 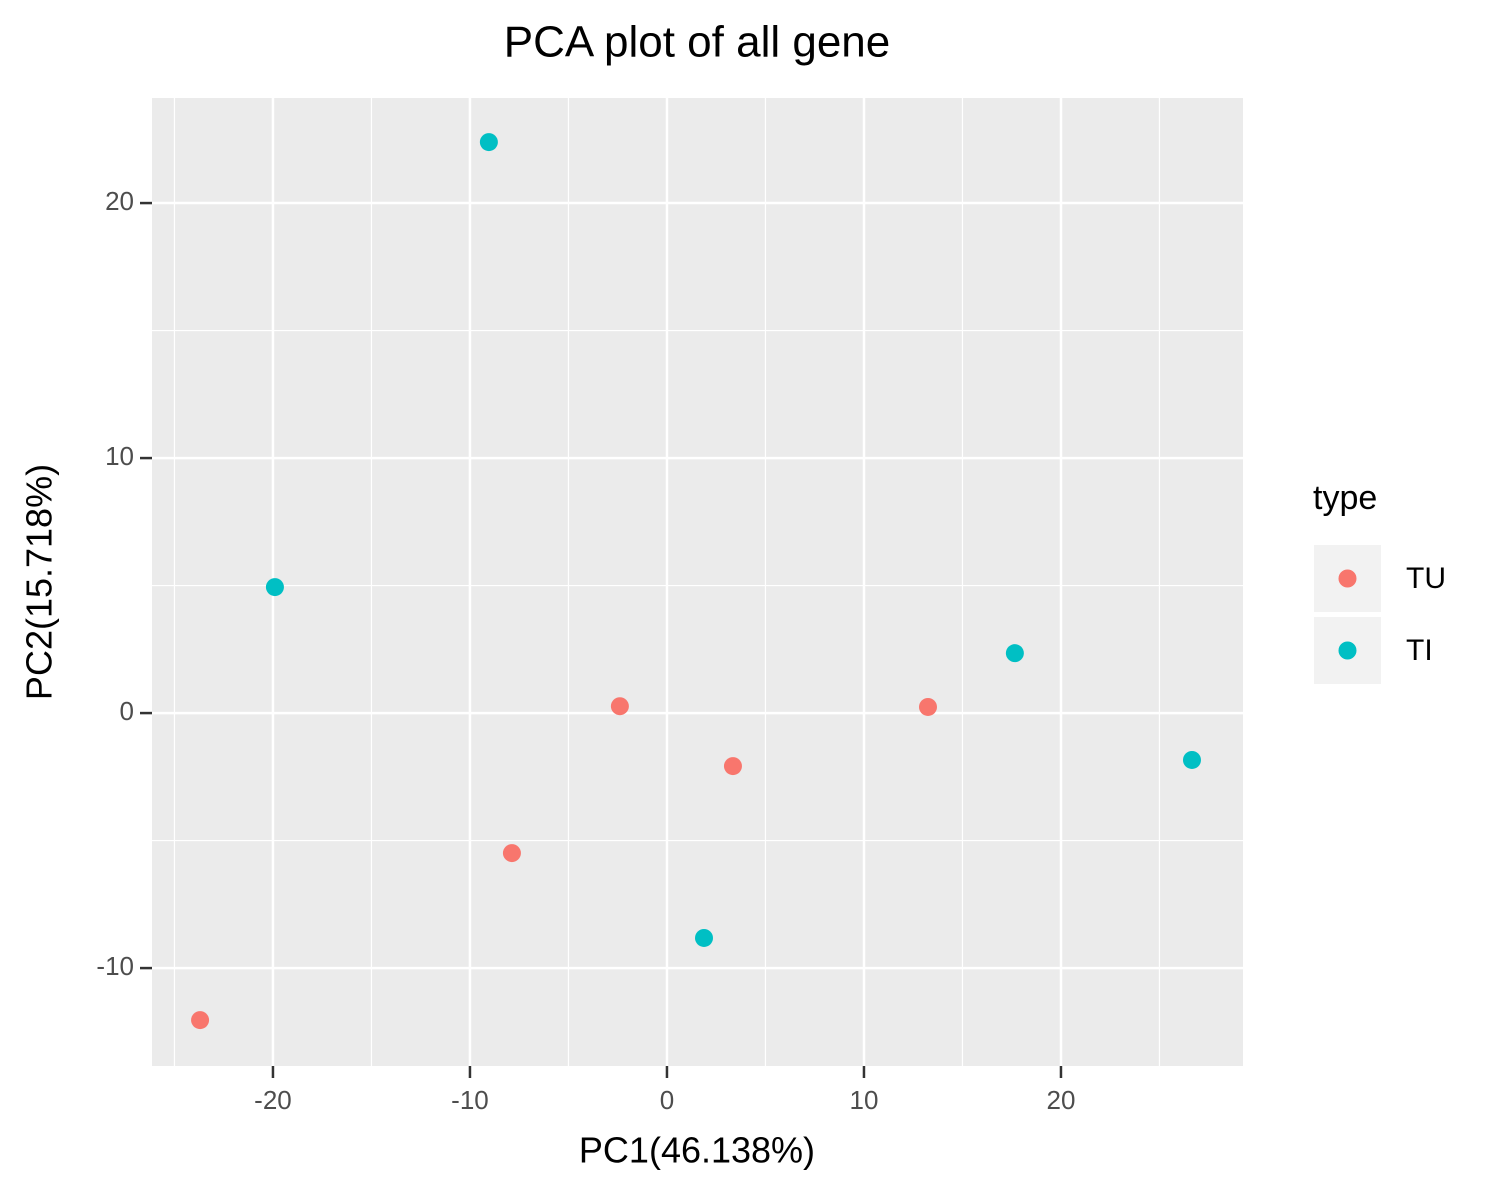 I want to click on y-tick-label: 20, so click(x=119, y=201).